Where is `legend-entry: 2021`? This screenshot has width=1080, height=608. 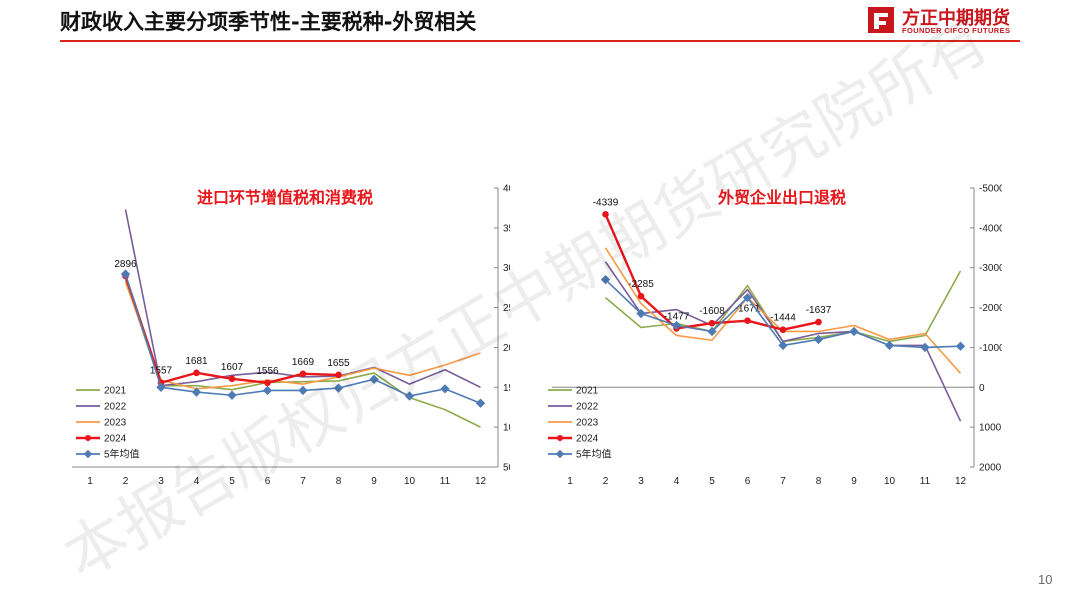
legend-entry: 2021 is located at coordinates (115, 391).